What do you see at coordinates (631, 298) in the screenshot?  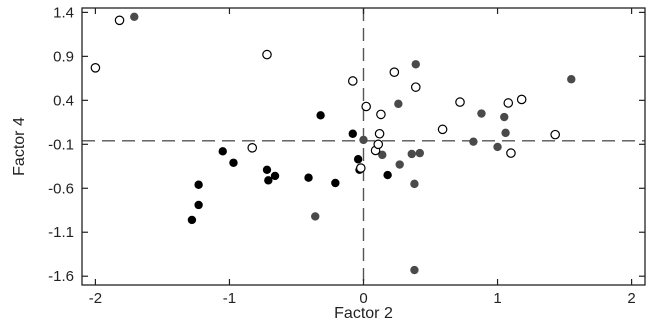 I see `x-tick-label: 2` at bounding box center [631, 298].